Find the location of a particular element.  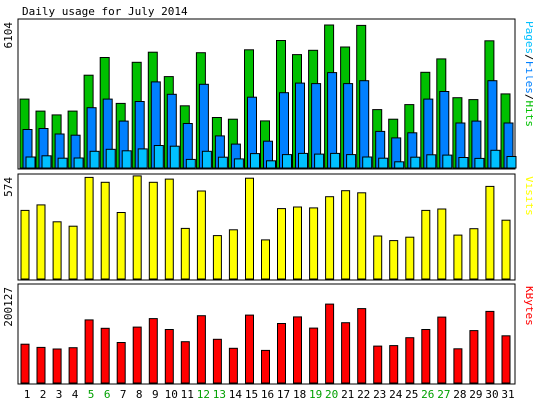

chart-title: Daily usage for July 2014 is located at coordinates (105, 11).